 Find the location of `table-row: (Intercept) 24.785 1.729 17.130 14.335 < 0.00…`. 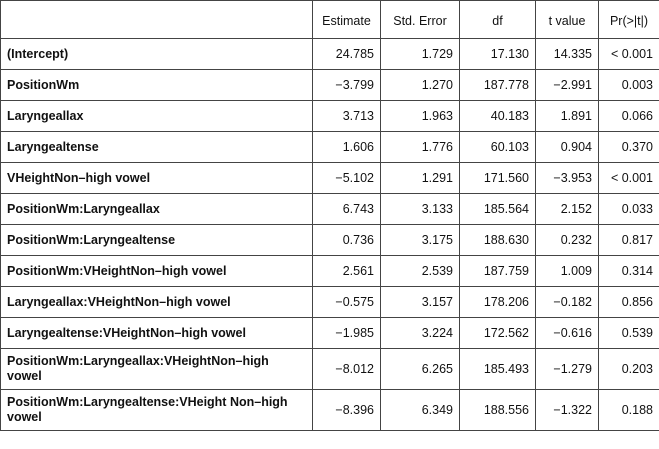

table-row: (Intercept) 24.785 1.729 17.130 14.335 < 0.00… is located at coordinates (329, 54).